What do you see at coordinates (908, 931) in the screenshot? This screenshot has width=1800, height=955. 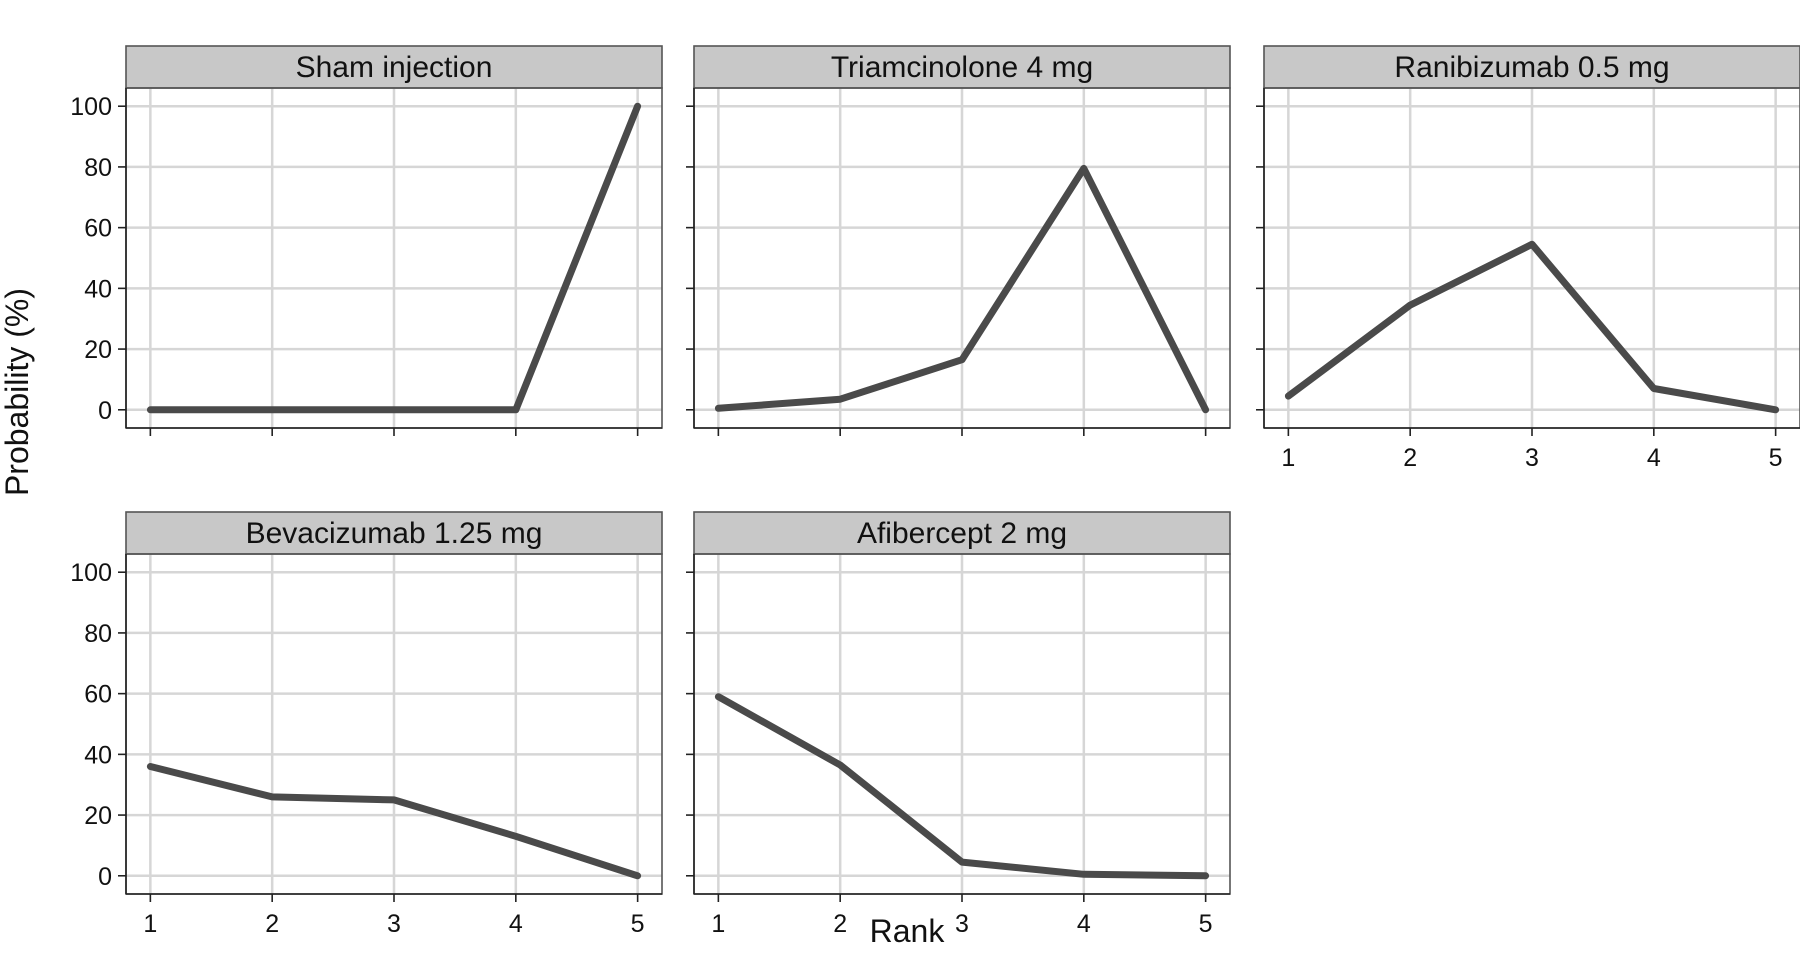 I see `x-axis-title: Rank` at bounding box center [908, 931].